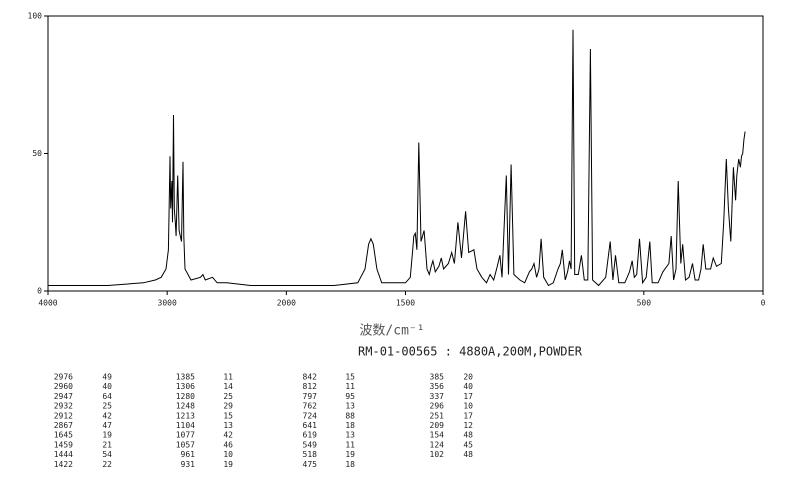  Describe the element at coordinates (228, 444) in the screenshot. I see `peak-intensity: 46` at that location.